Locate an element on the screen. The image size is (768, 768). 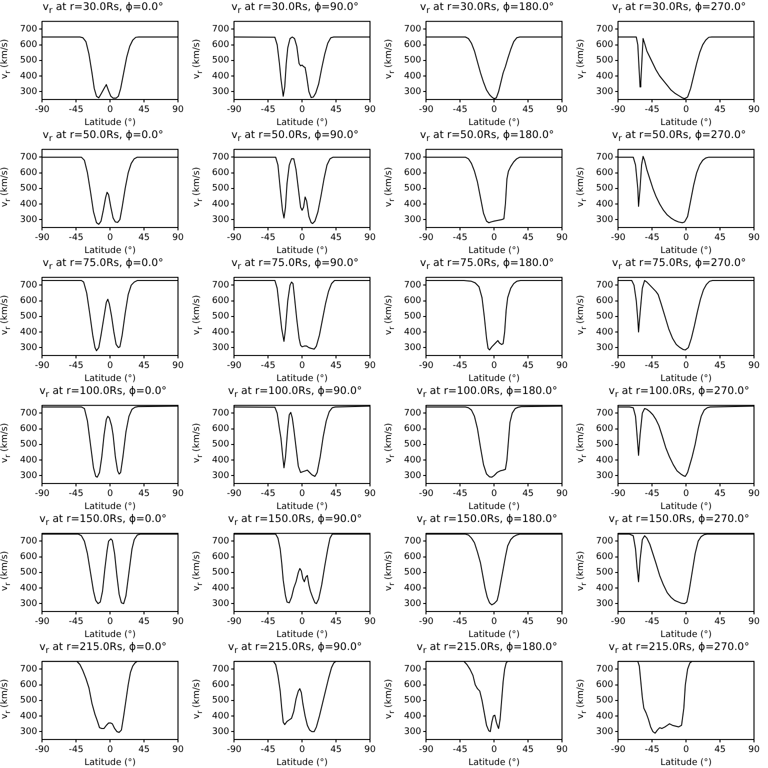
chart-title: v$_{r}$ at r=50.0Rs, ϕ=180.0° is located at coordinates (487, 136).